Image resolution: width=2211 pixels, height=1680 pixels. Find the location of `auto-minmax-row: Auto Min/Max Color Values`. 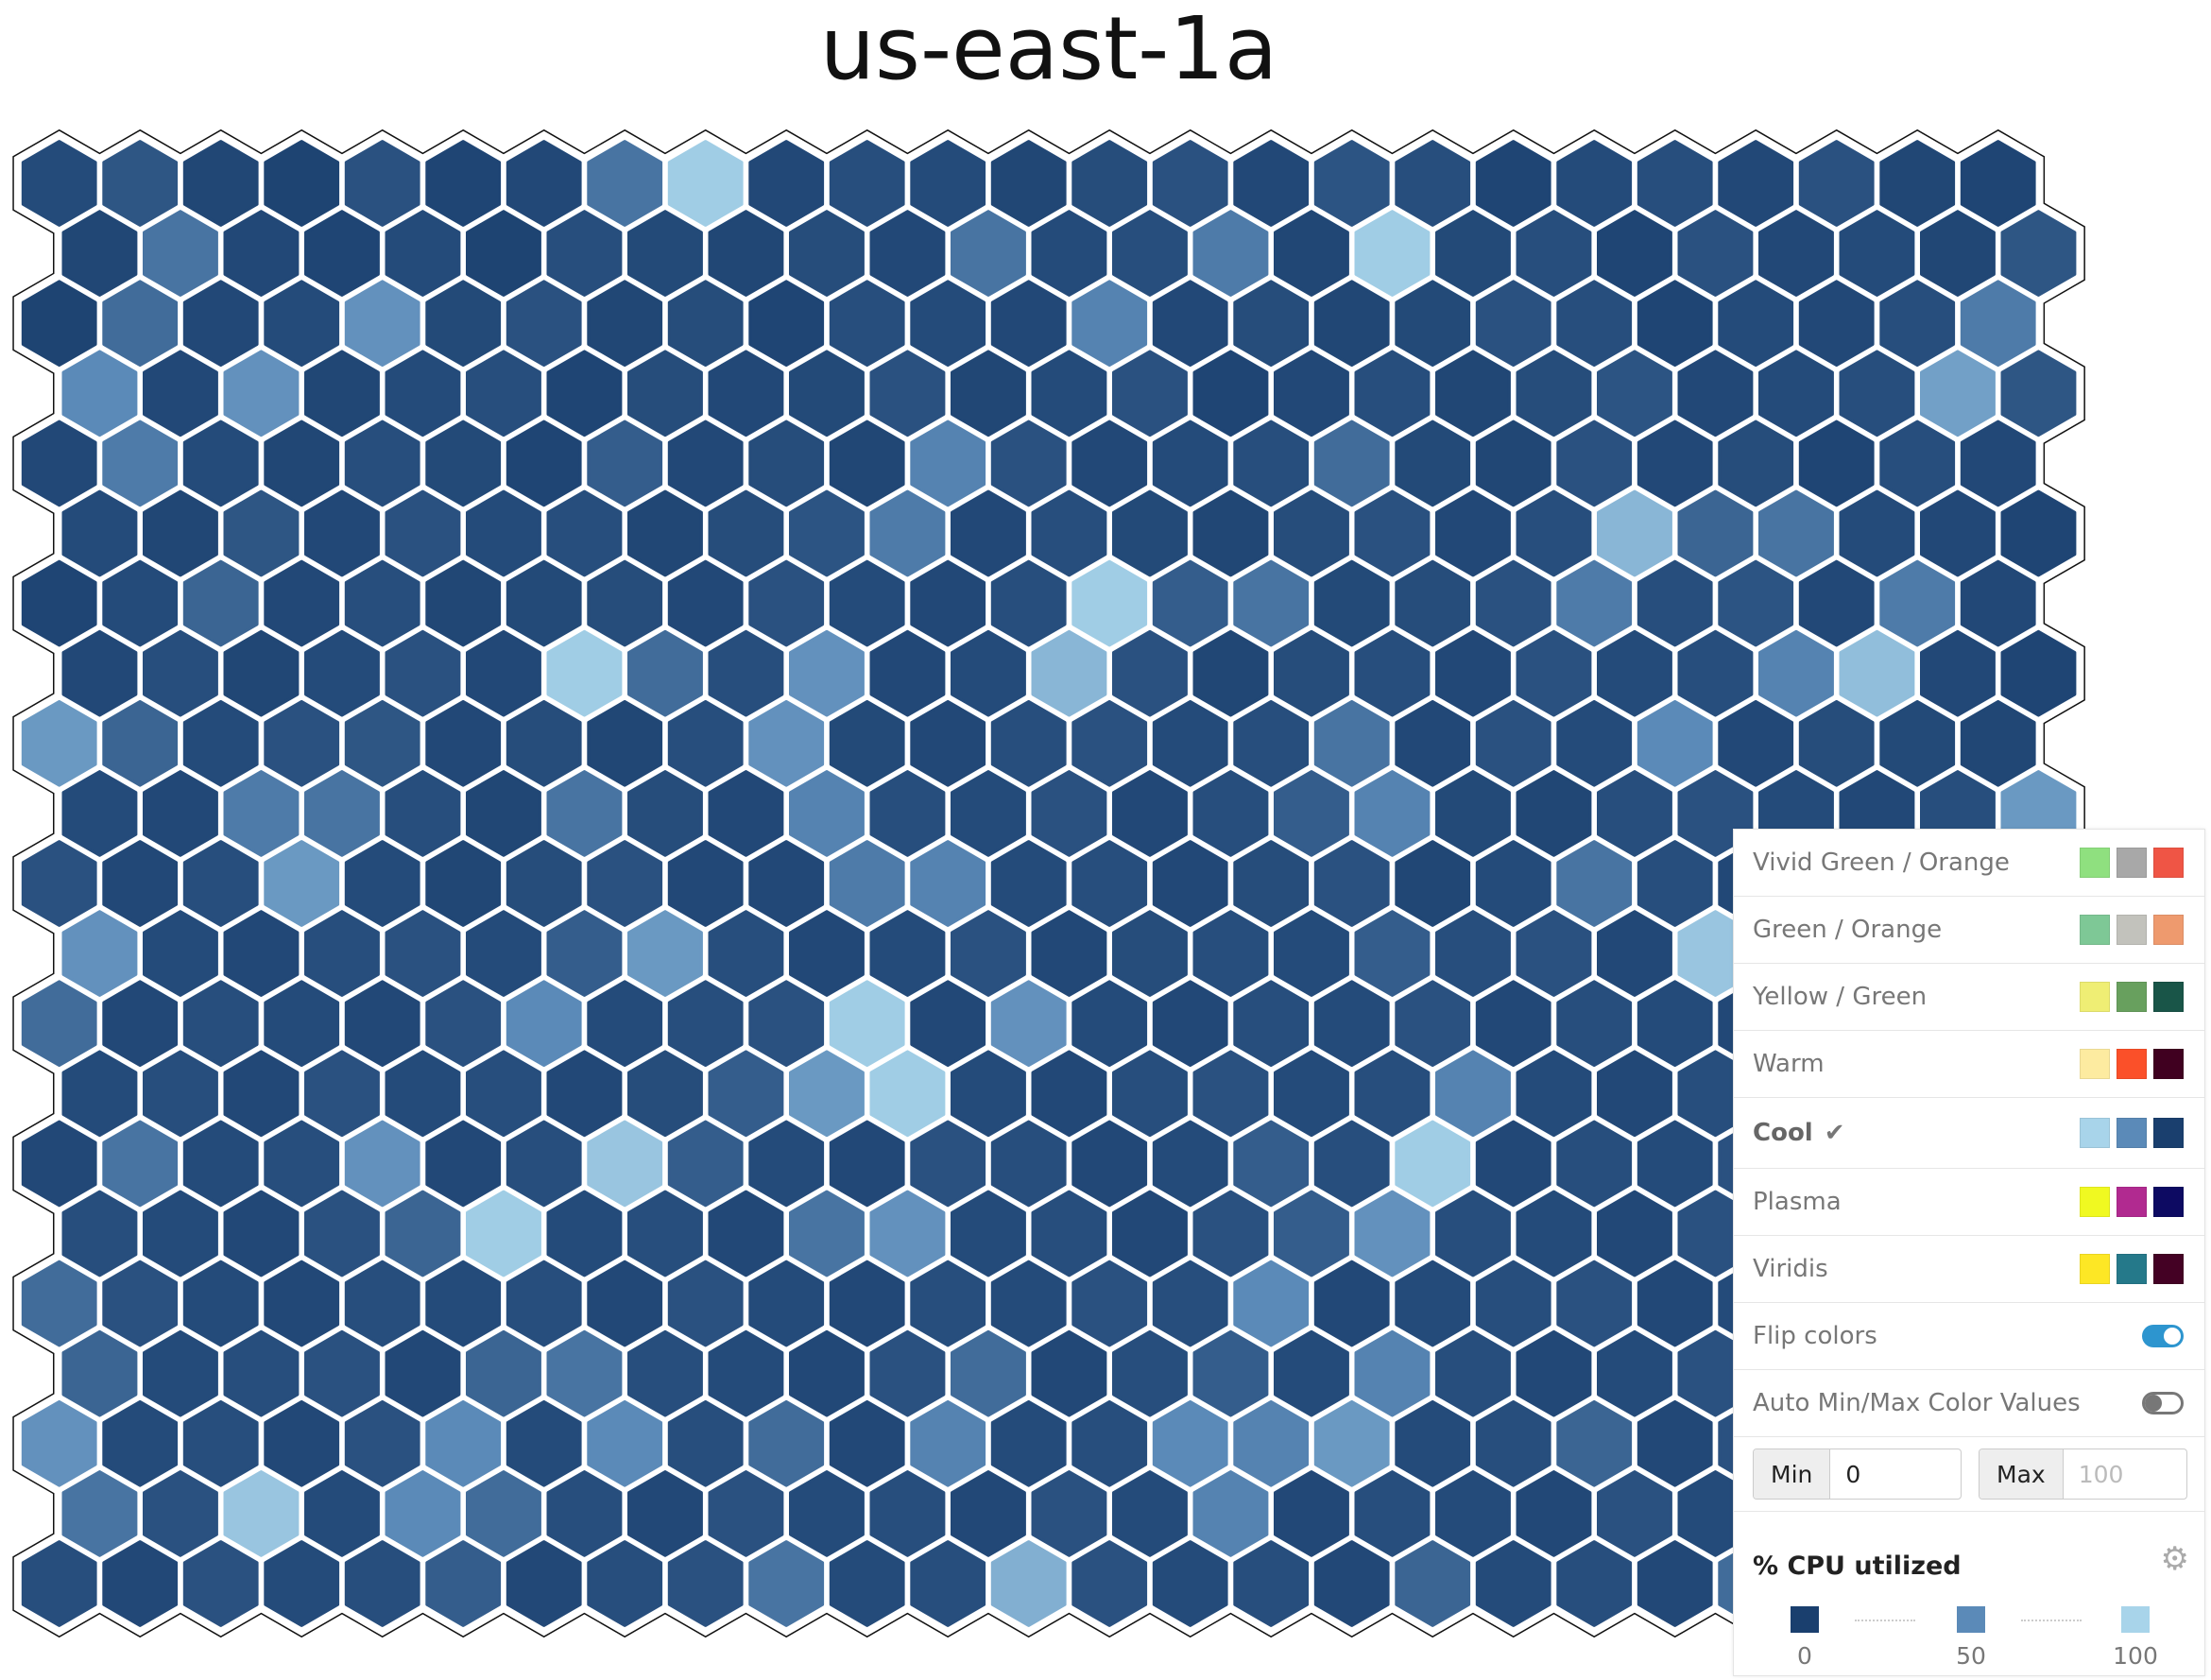

auto-minmax-row: Auto Min/Max Color Values is located at coordinates (1969, 1403).